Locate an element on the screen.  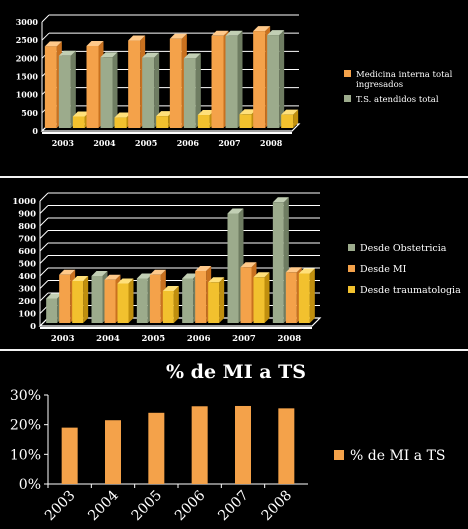
chart-2-ytick-0: 0 is located at coordinates (33, 327).